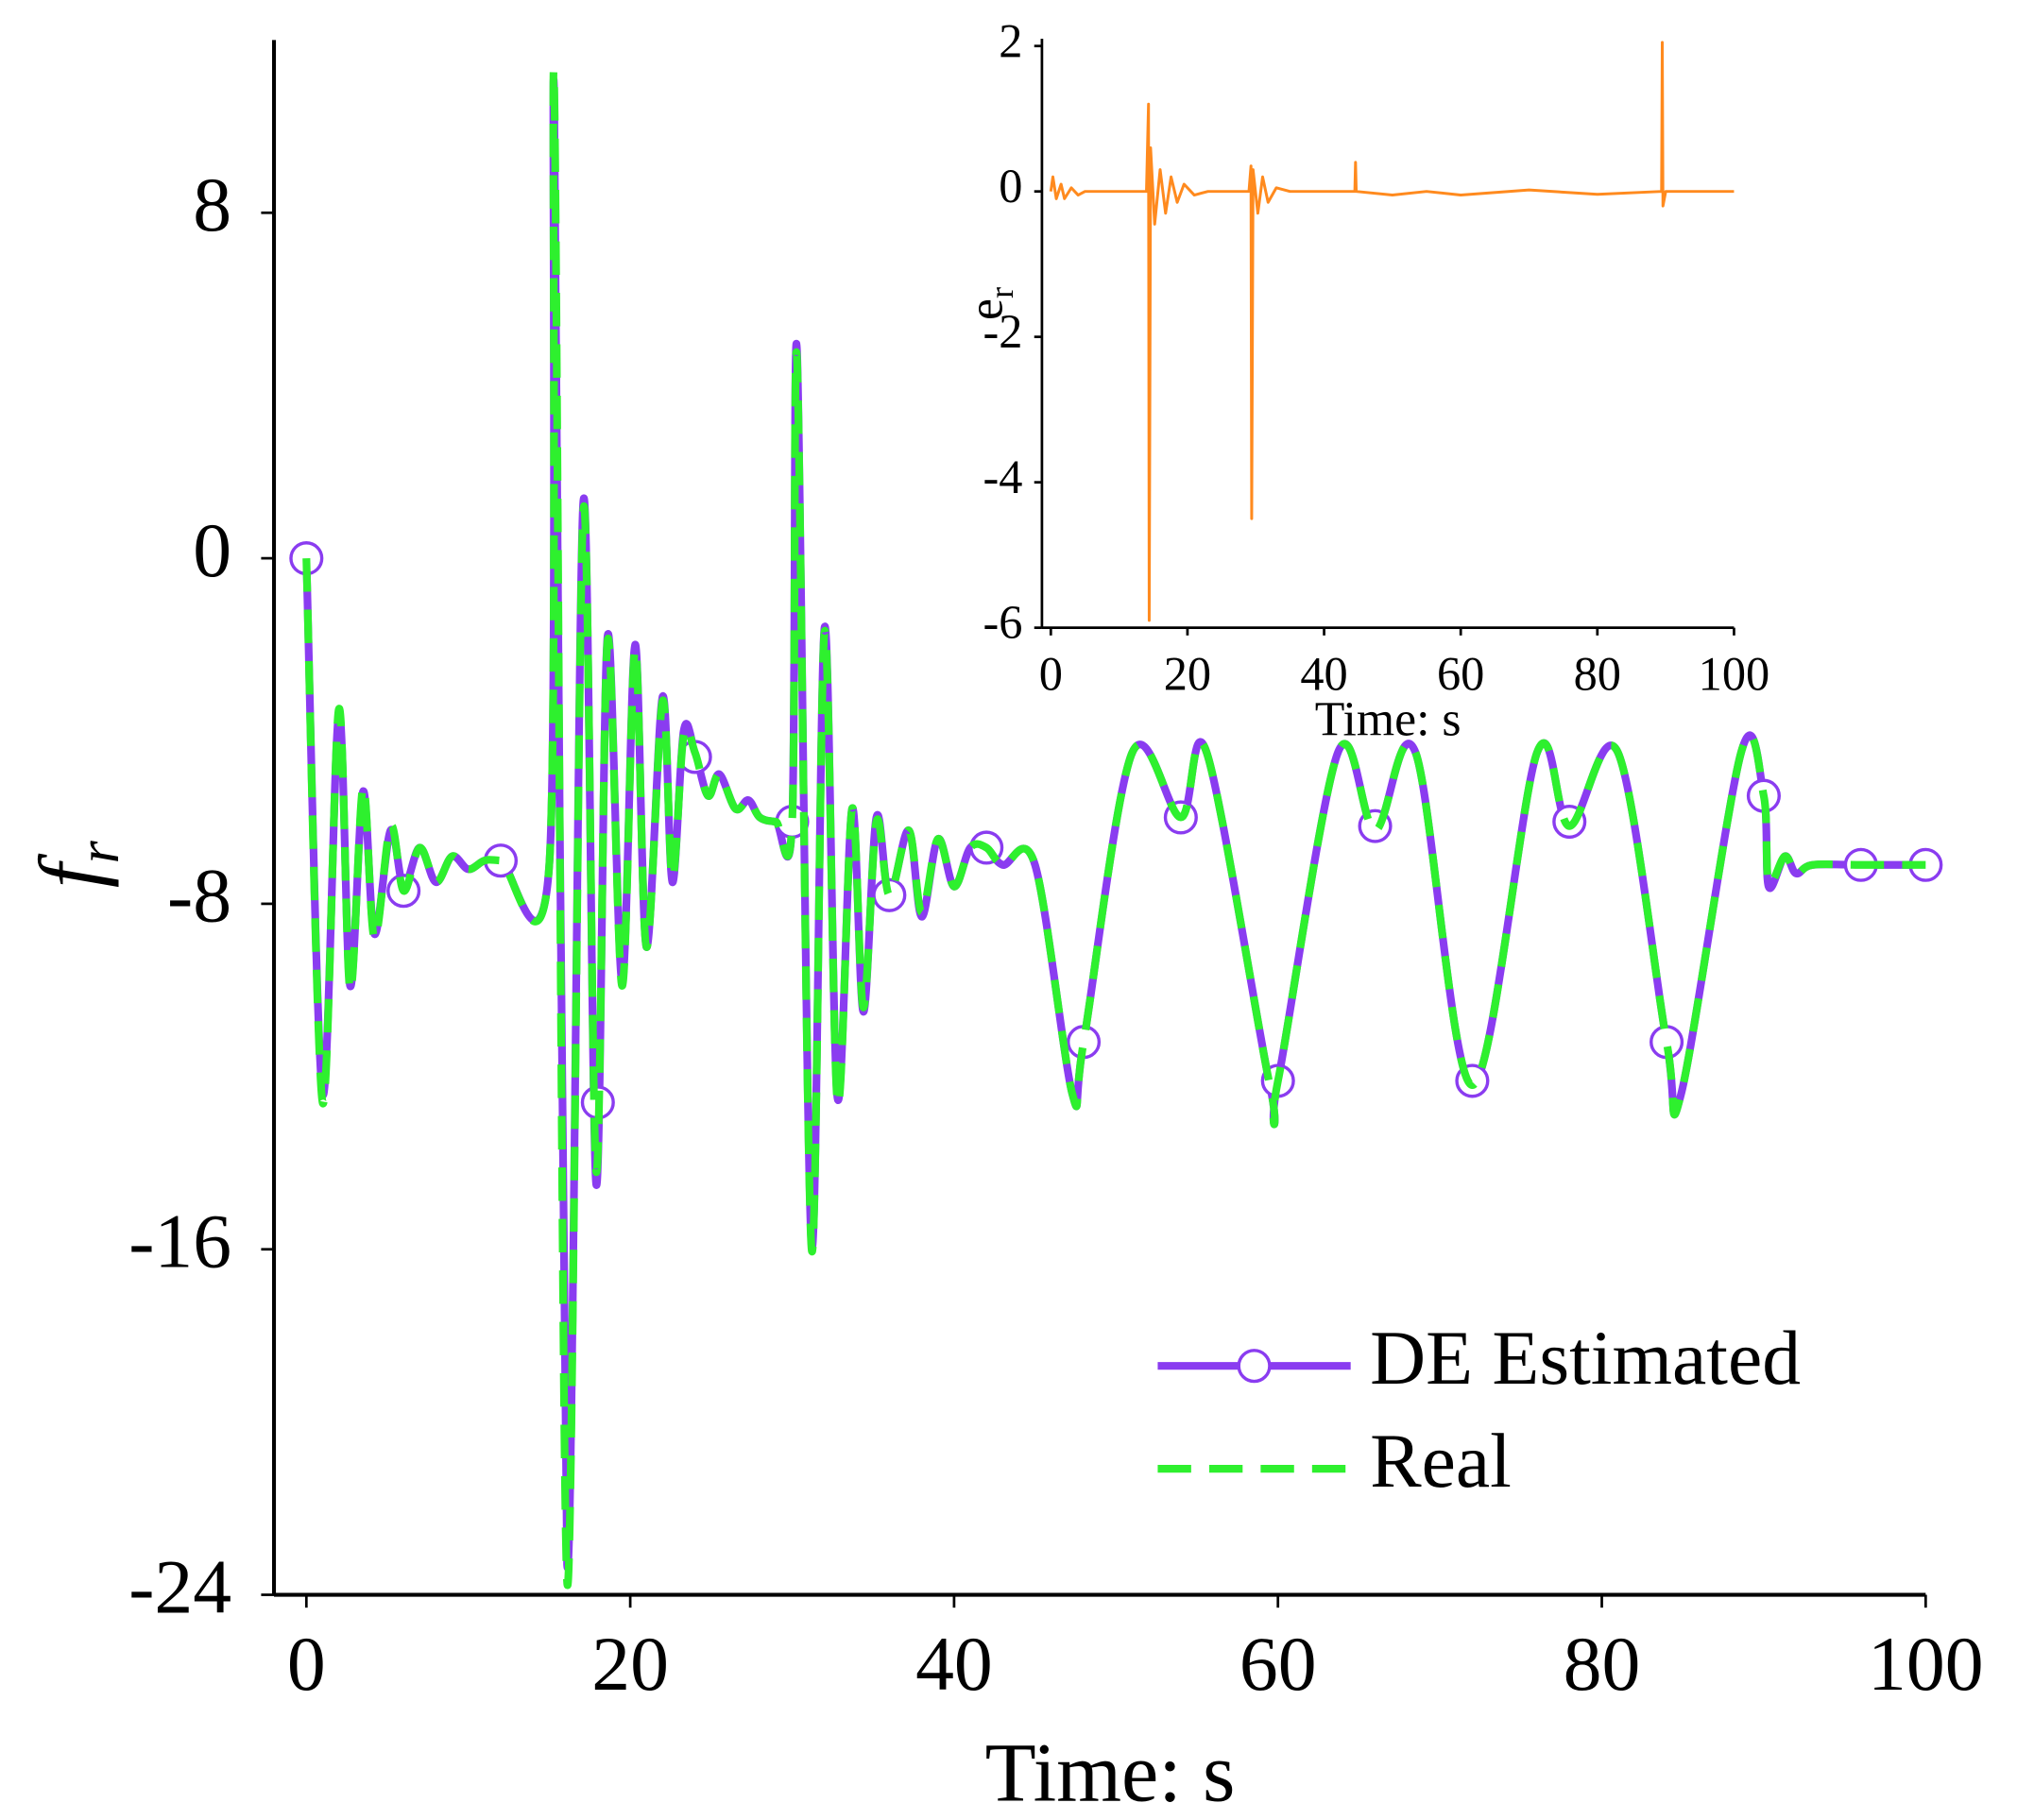  I want to click on y-tick-label: -2, so click(1003, 331).